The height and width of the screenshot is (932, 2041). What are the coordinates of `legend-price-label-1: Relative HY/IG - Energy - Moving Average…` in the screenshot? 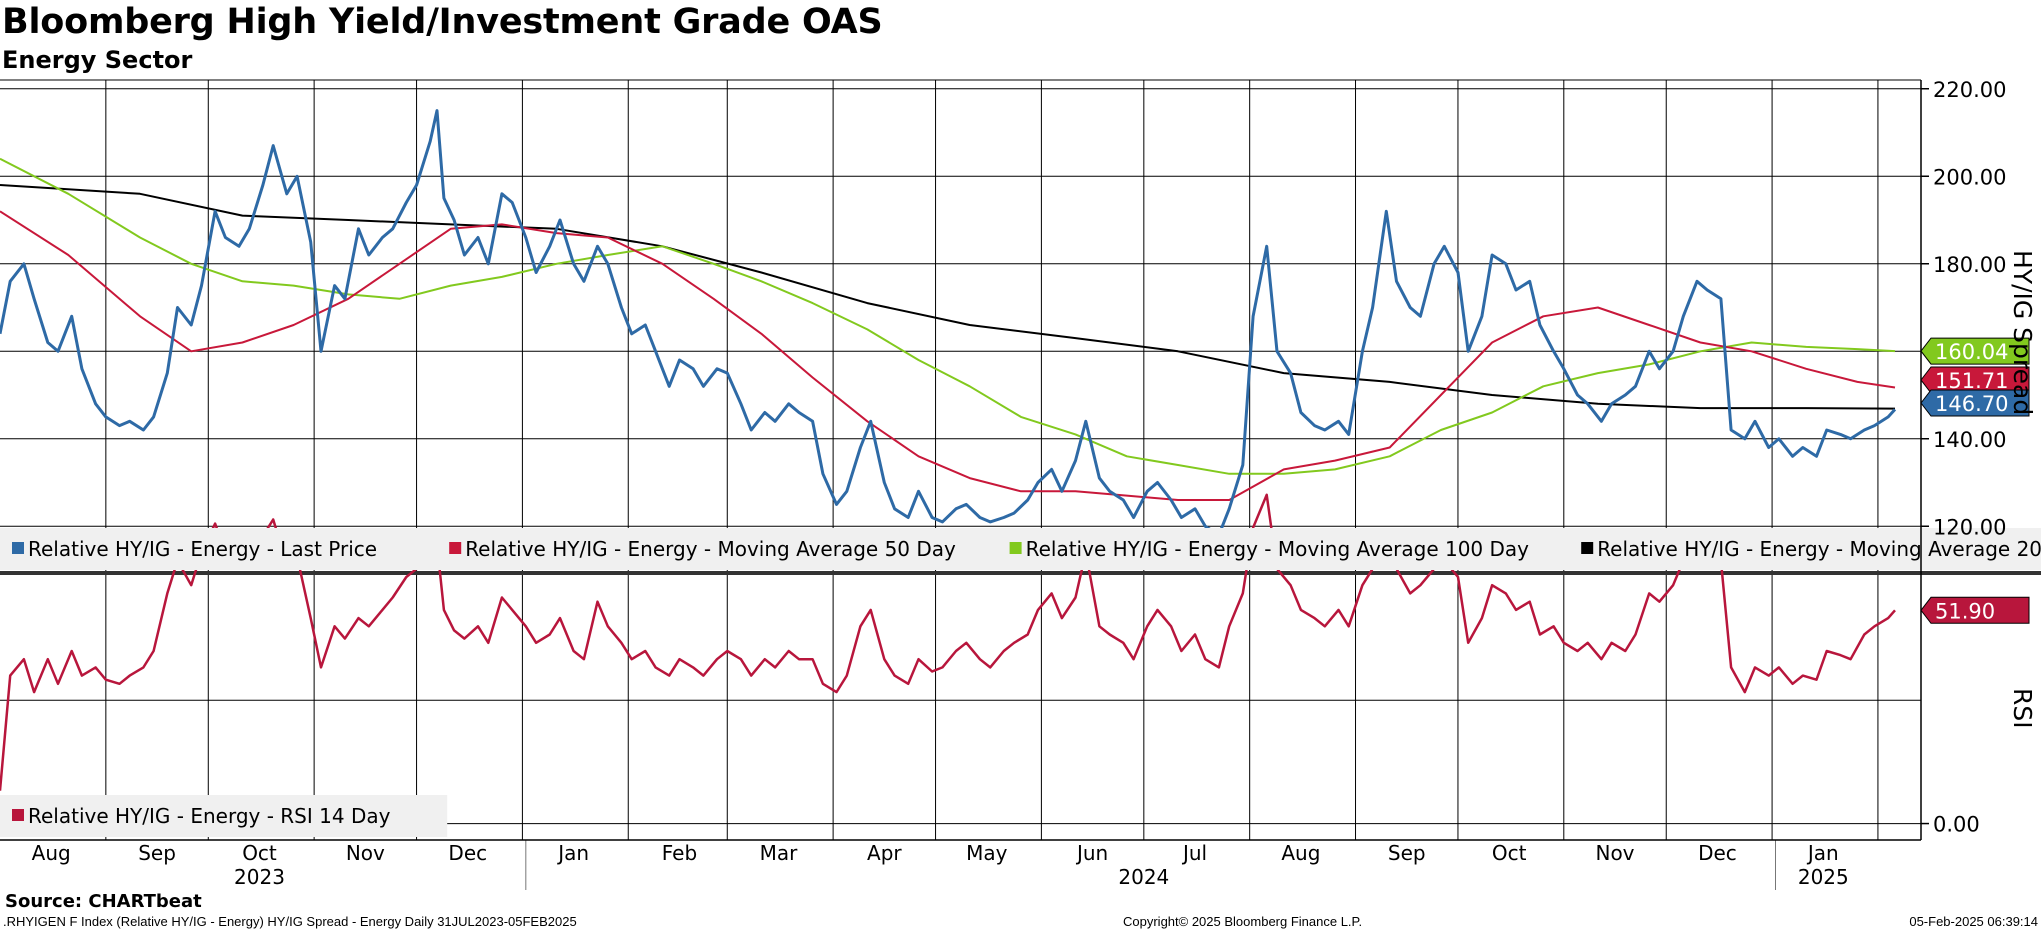 It's located at (710, 549).